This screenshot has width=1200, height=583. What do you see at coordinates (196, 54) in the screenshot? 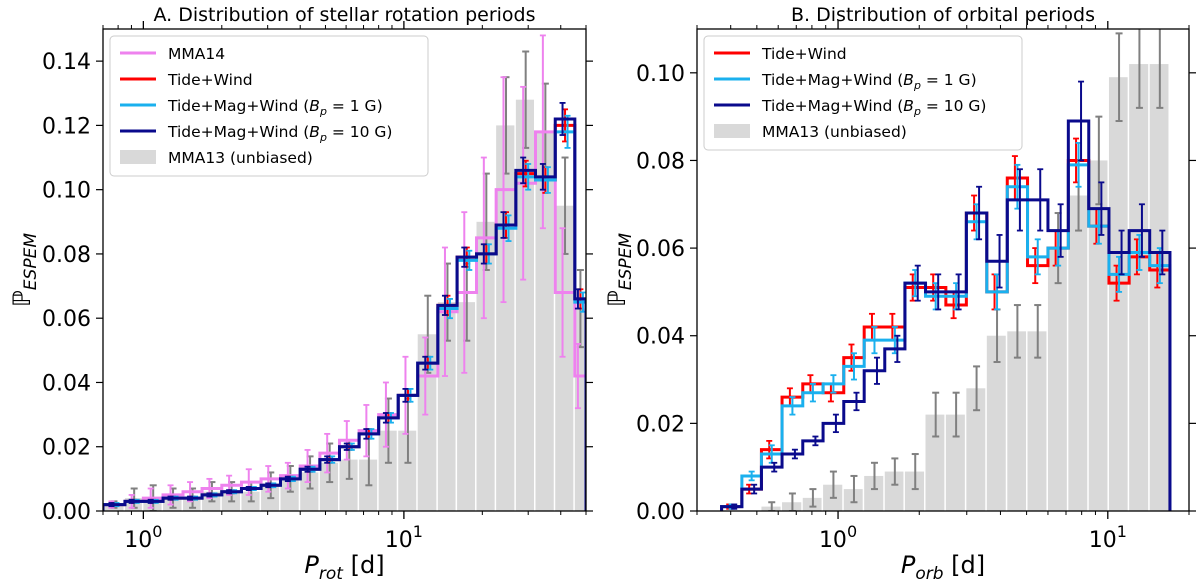
I see `legend-label: MMA14` at bounding box center [196, 54].